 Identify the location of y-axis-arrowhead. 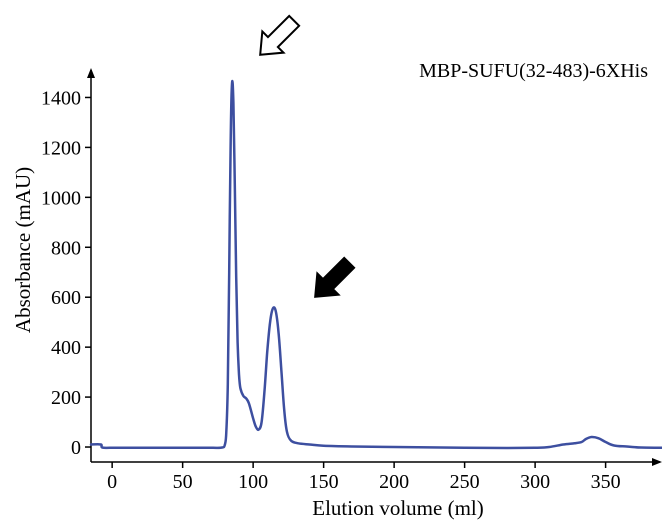
(91, 73).